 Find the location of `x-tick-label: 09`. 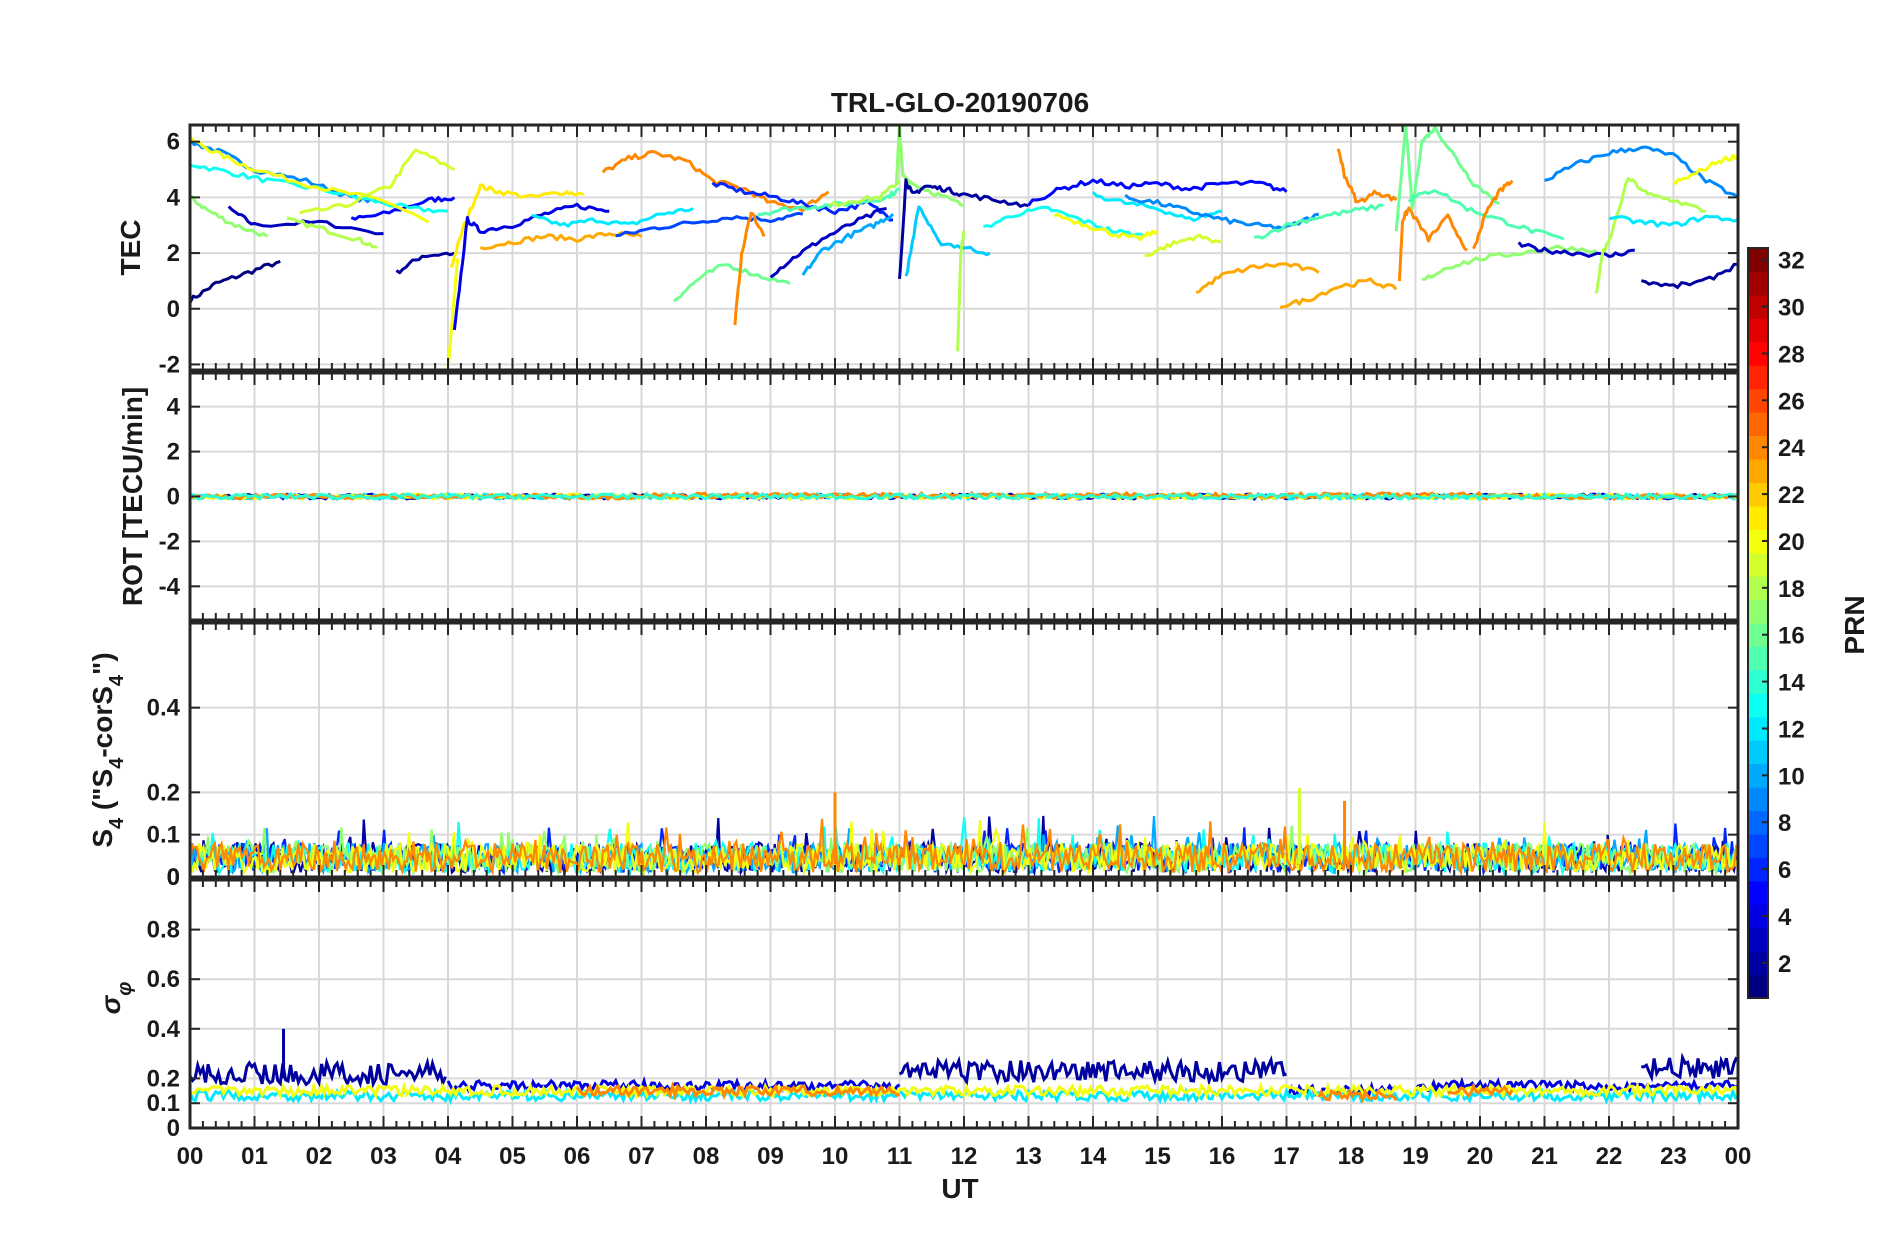

x-tick-label: 09 is located at coordinates (770, 1156).